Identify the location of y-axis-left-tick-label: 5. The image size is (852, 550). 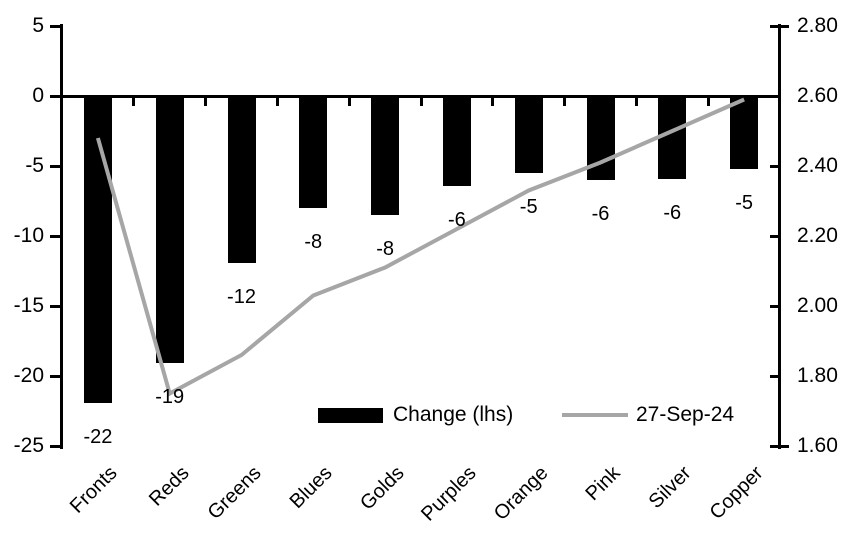
(38, 25).